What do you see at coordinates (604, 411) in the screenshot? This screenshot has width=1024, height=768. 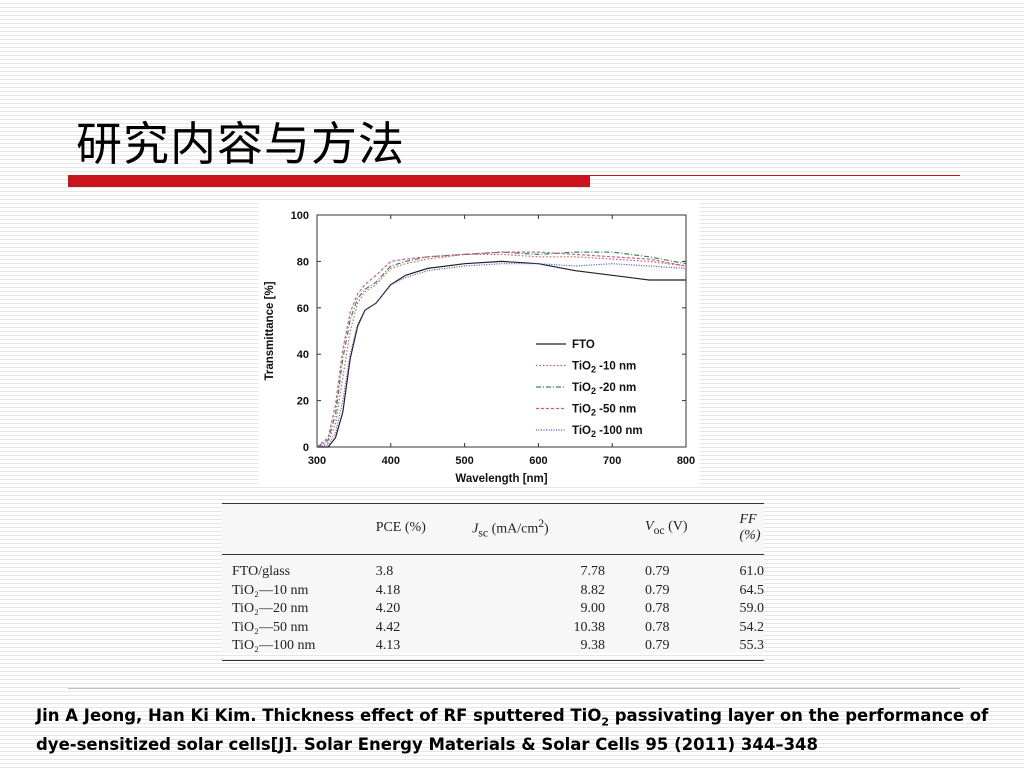 I see `legend-label: TiO2 -50 nm` at bounding box center [604, 411].